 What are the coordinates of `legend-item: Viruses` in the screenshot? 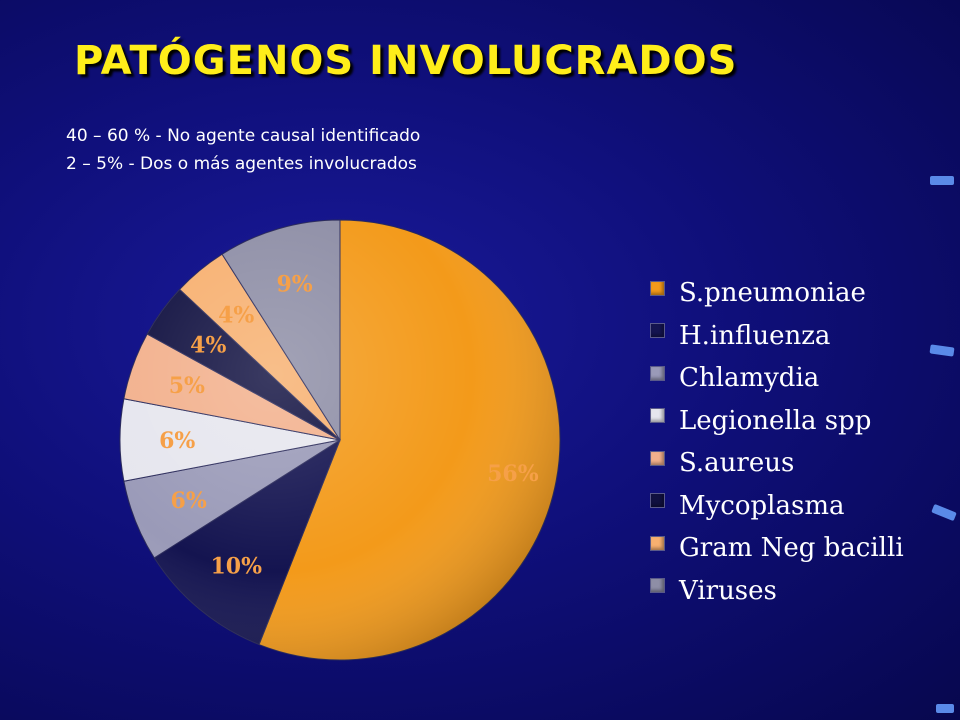 It's located at (777, 591).